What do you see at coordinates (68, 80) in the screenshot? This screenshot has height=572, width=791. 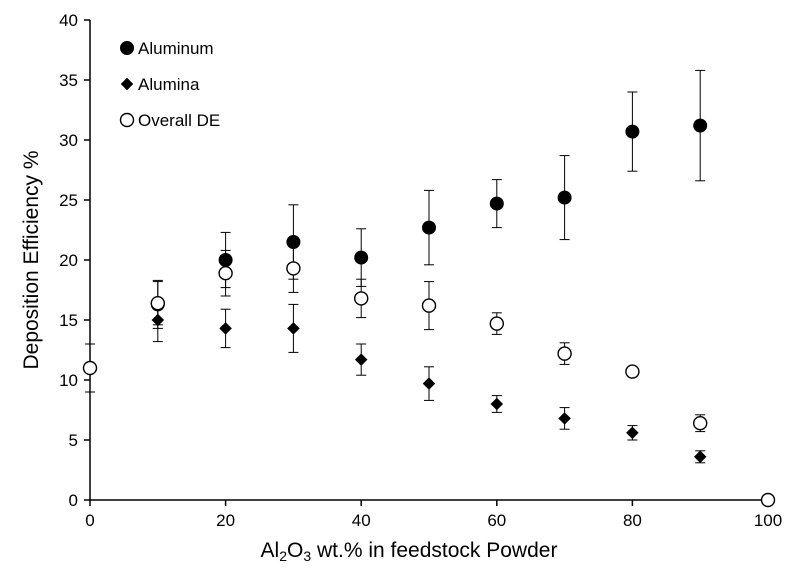 I see `y-tick-label: 35` at bounding box center [68, 80].